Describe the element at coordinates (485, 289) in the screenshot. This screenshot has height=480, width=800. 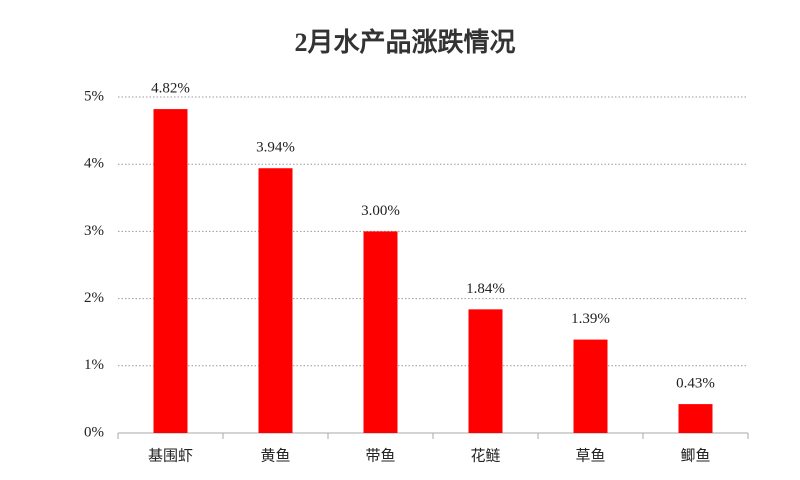
I see `value-label: 1.84%` at that location.